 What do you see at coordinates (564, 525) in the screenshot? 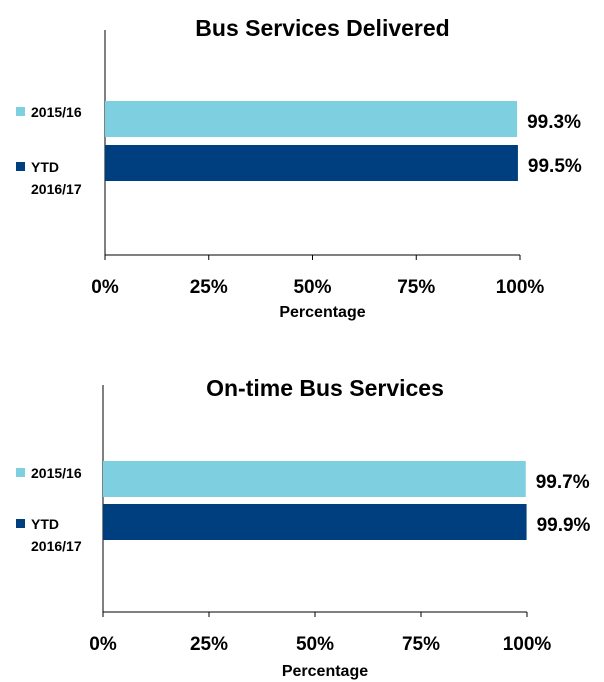
I see `value-label: 99.9%` at bounding box center [564, 525].